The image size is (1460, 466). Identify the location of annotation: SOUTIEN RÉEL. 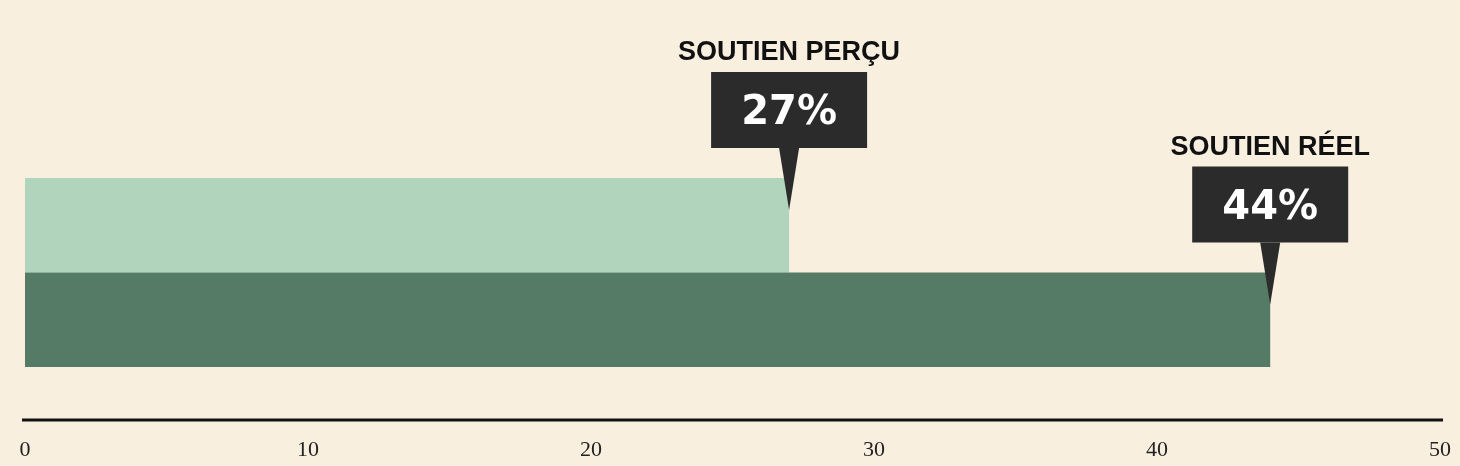
(1270, 145).